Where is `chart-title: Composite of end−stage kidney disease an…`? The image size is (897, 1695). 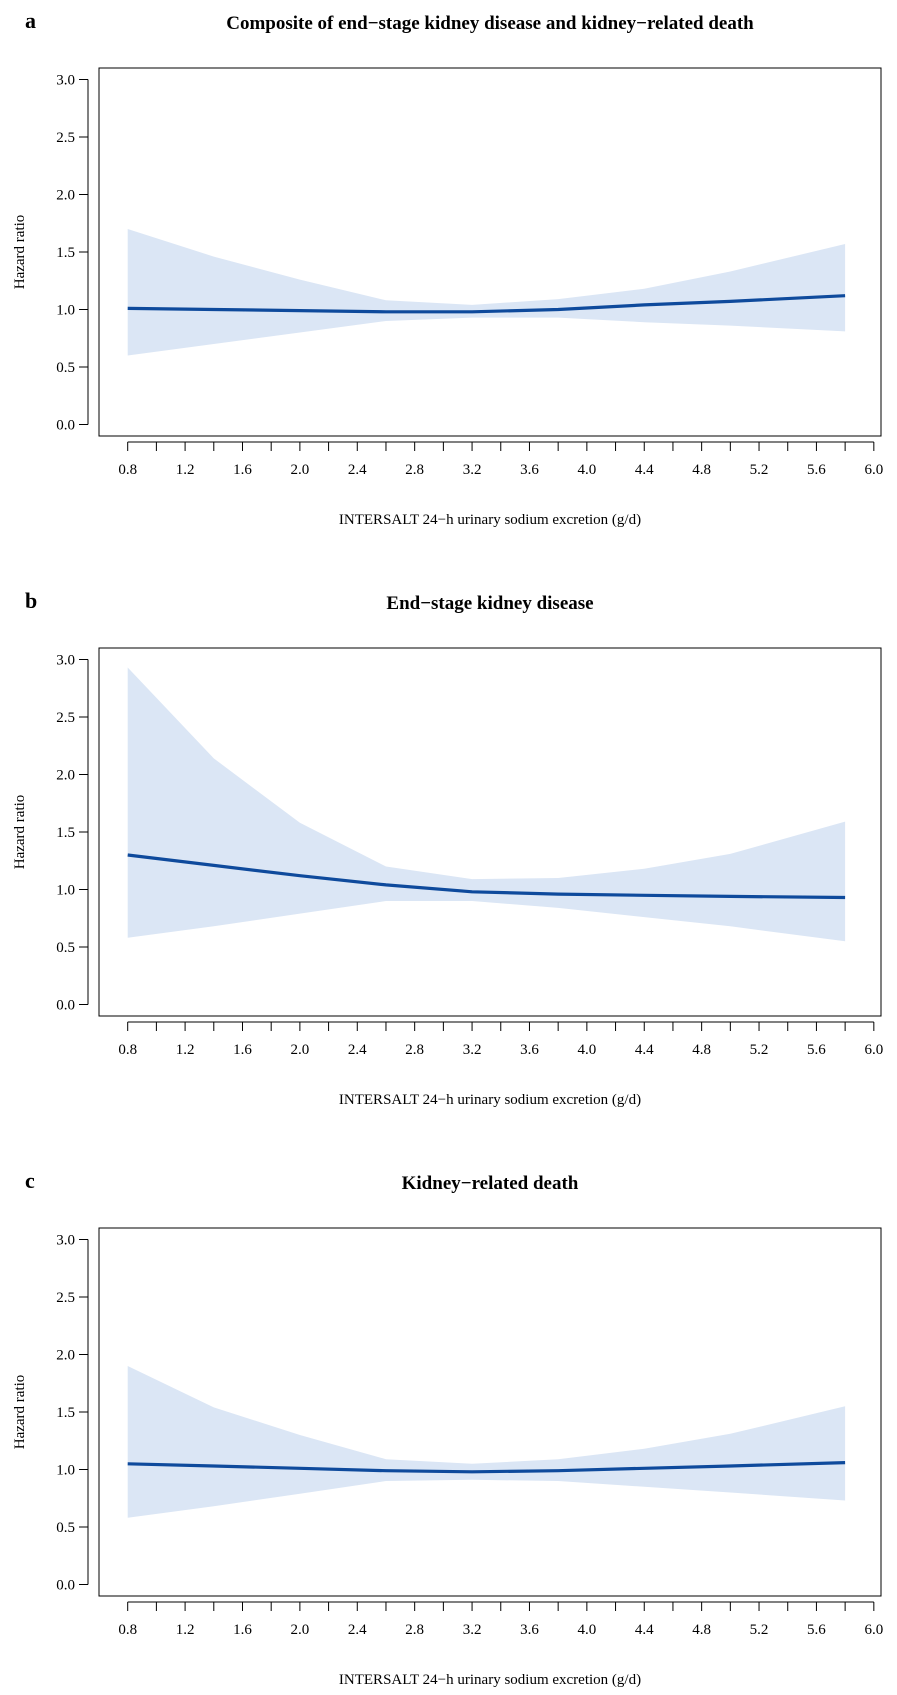 chart-title: Composite of end−stage kidney disease an… is located at coordinates (490, 23).